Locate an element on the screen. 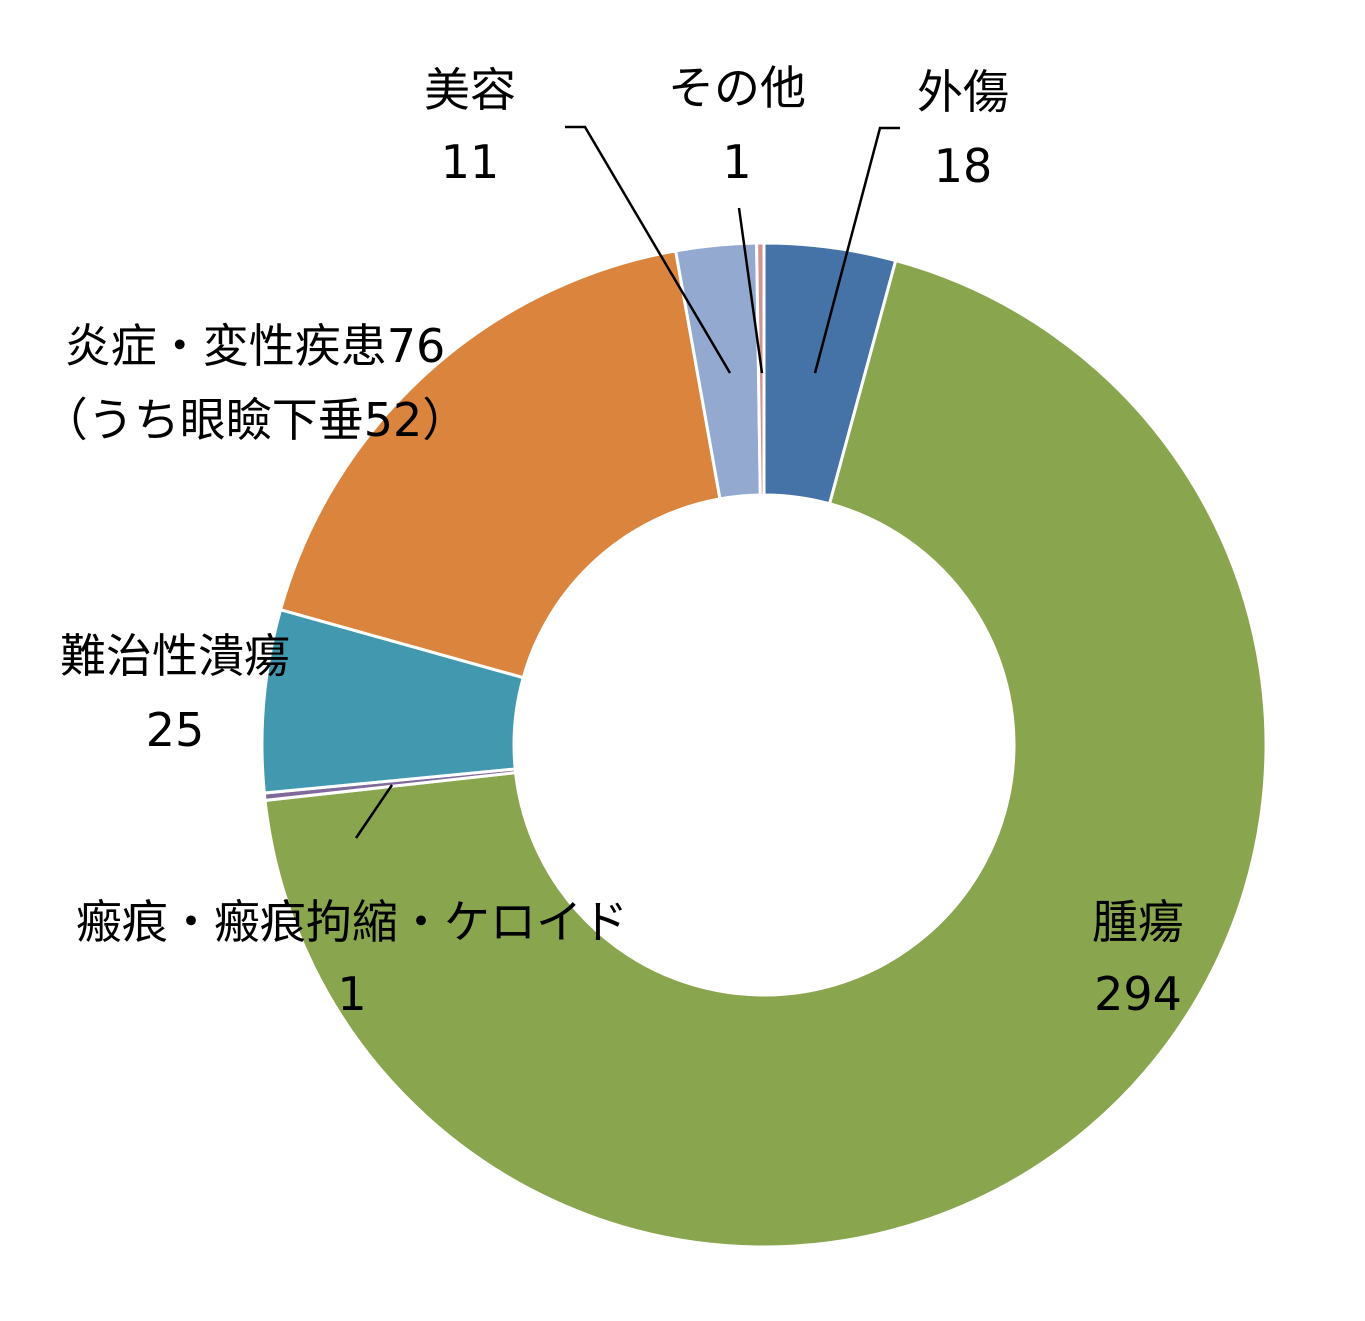 The width and height of the screenshot is (1365, 1321). slice-label-0: 外傷 is located at coordinates (963, 92).